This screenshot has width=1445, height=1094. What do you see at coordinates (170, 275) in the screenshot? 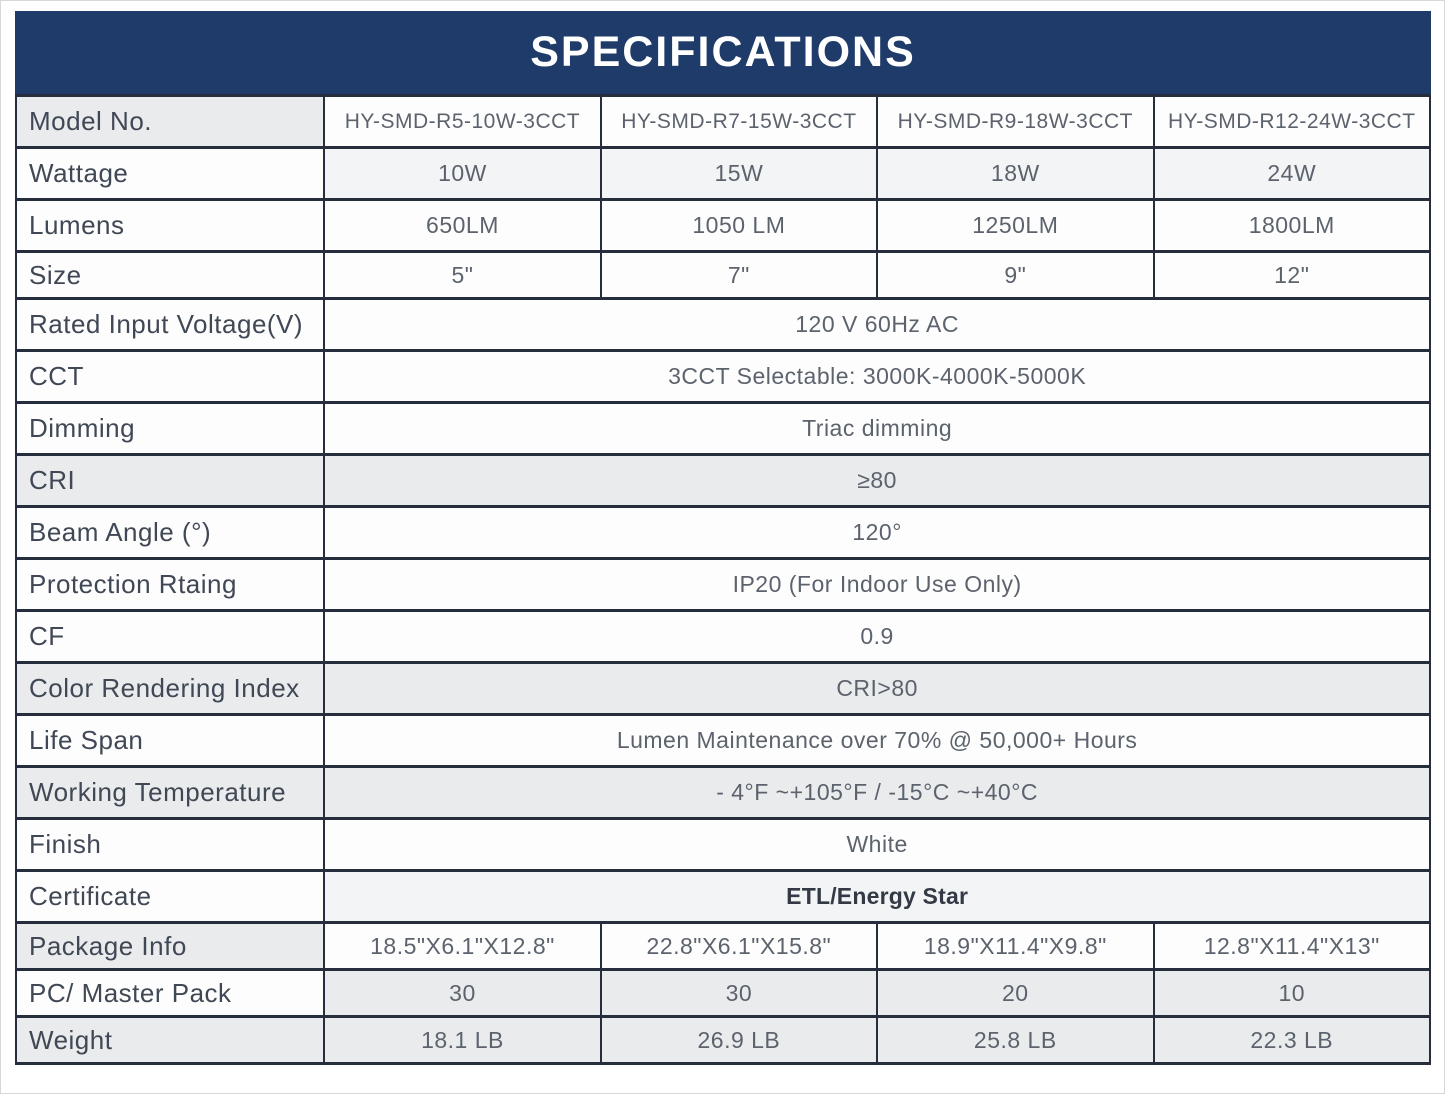
I see `row-label-size: Size` at bounding box center [170, 275].